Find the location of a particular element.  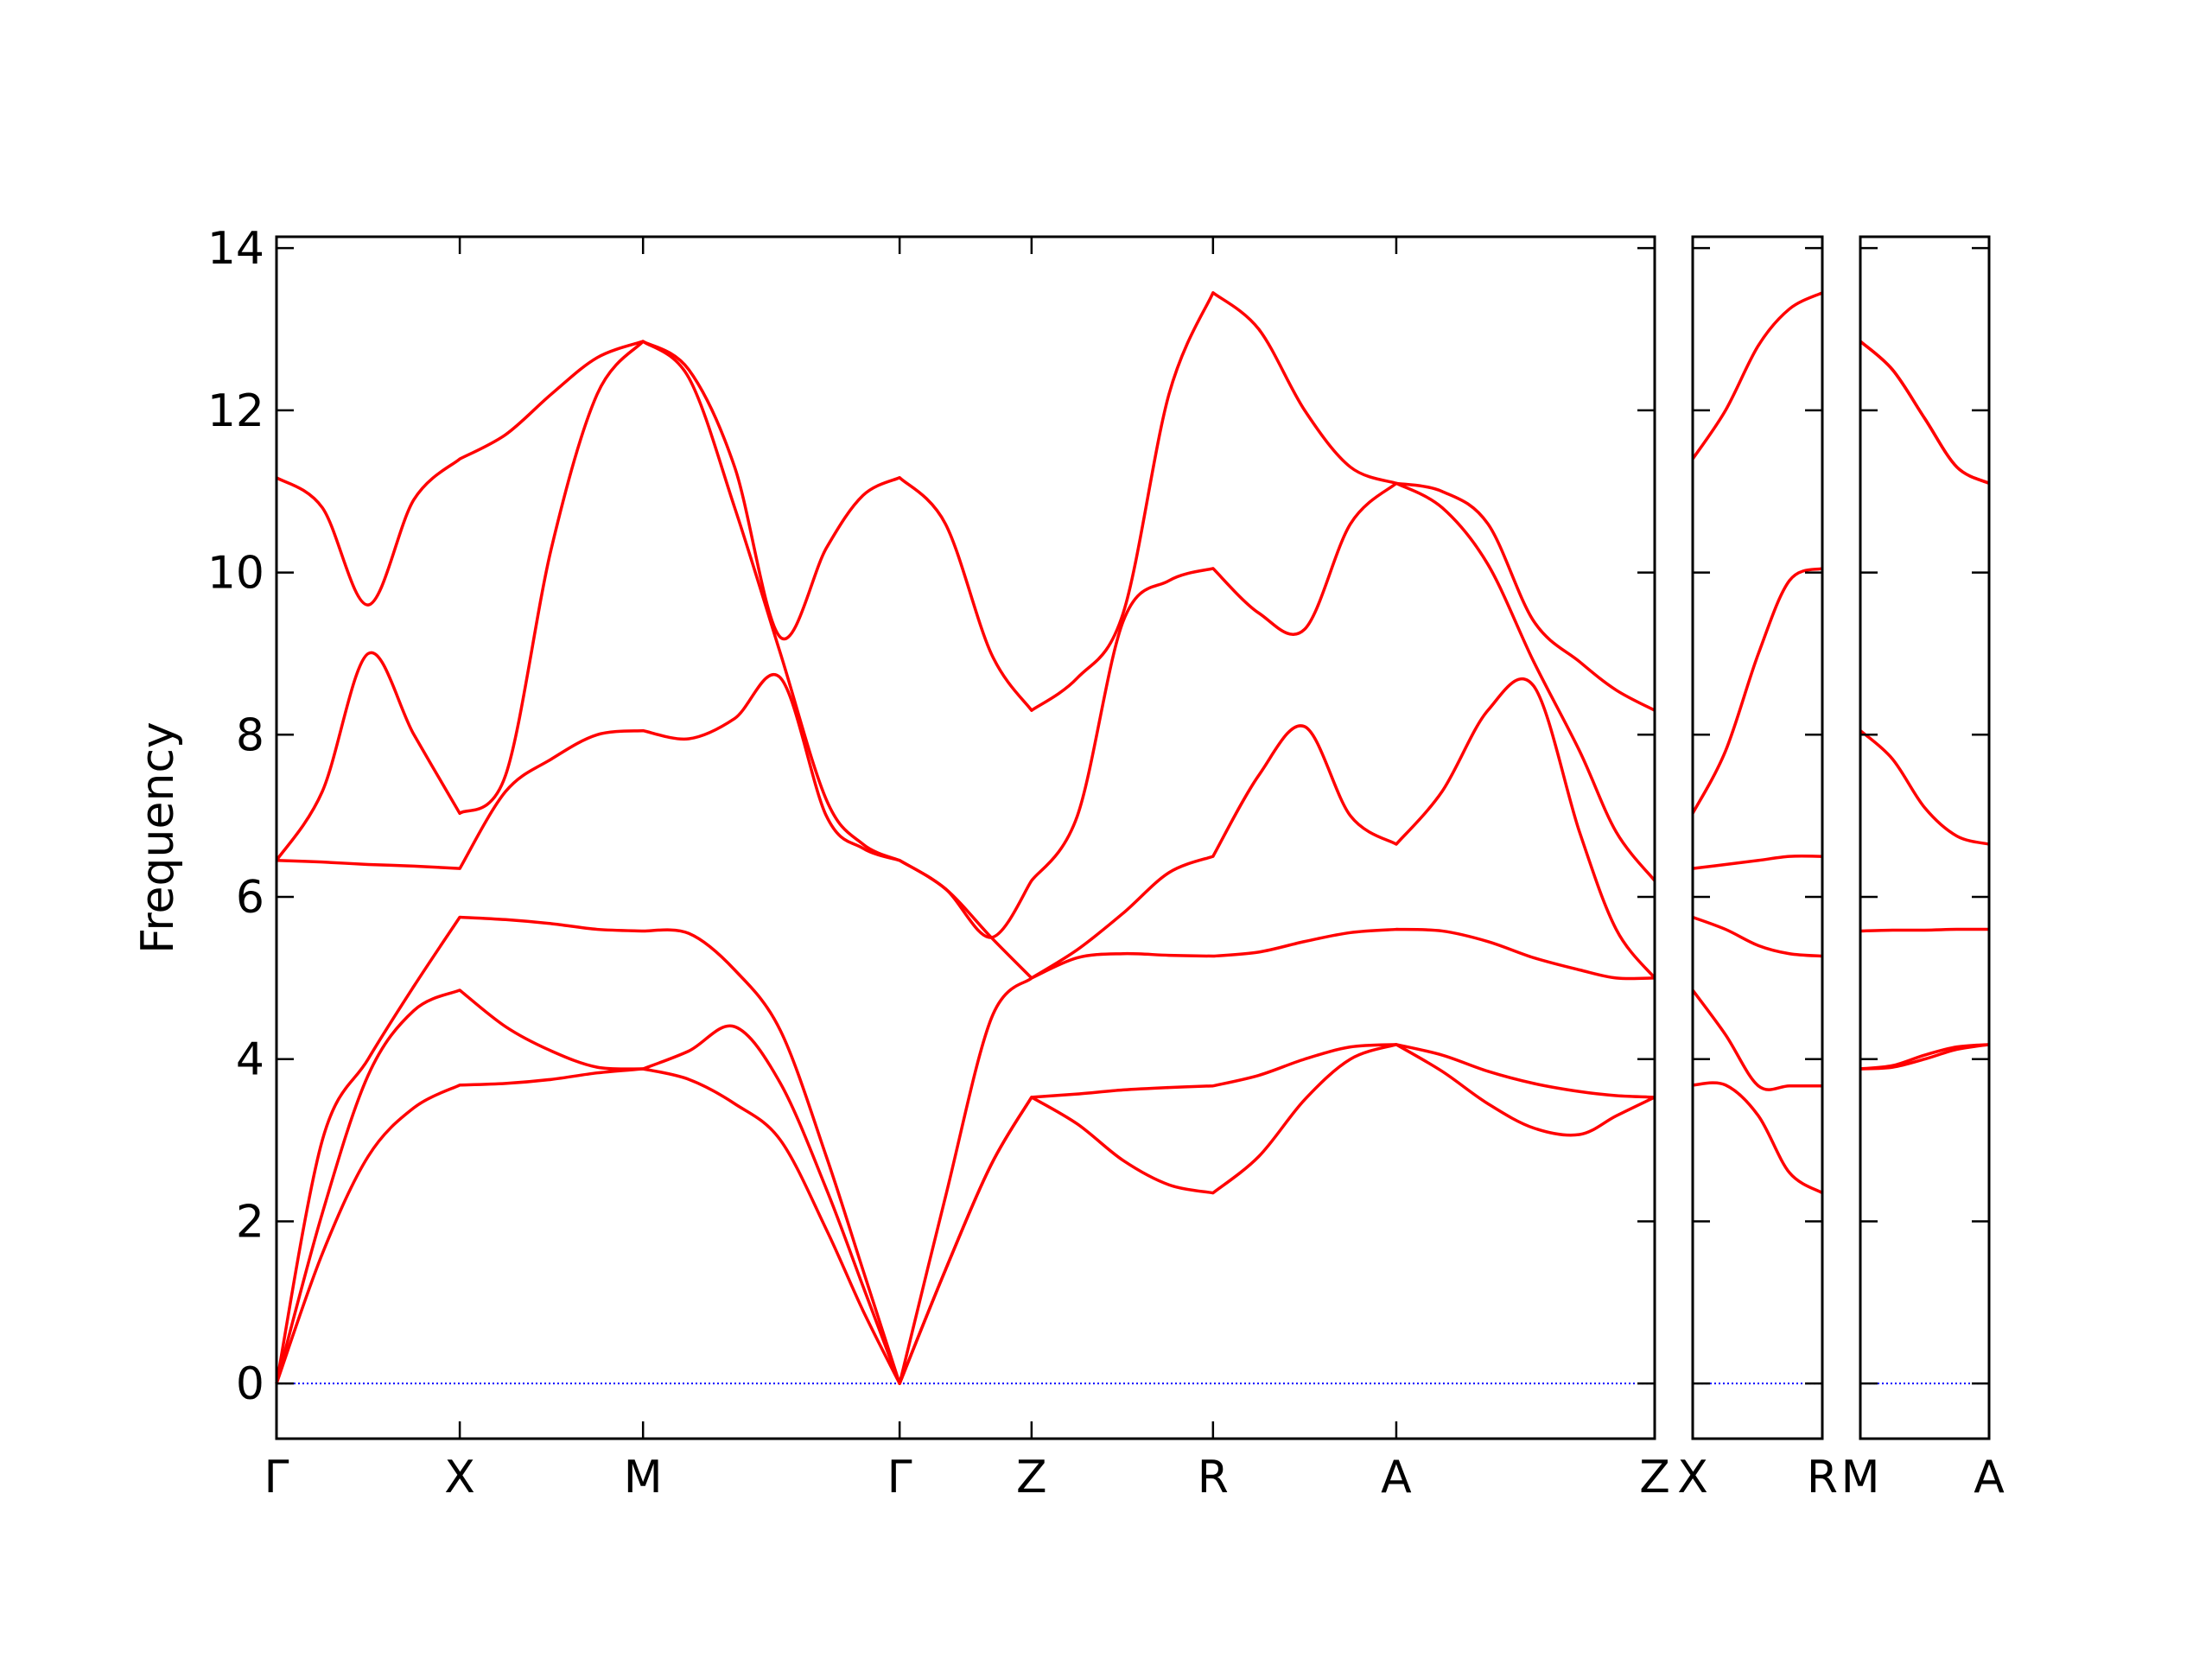

y-tick-label: 10 is located at coordinates (235, 574).